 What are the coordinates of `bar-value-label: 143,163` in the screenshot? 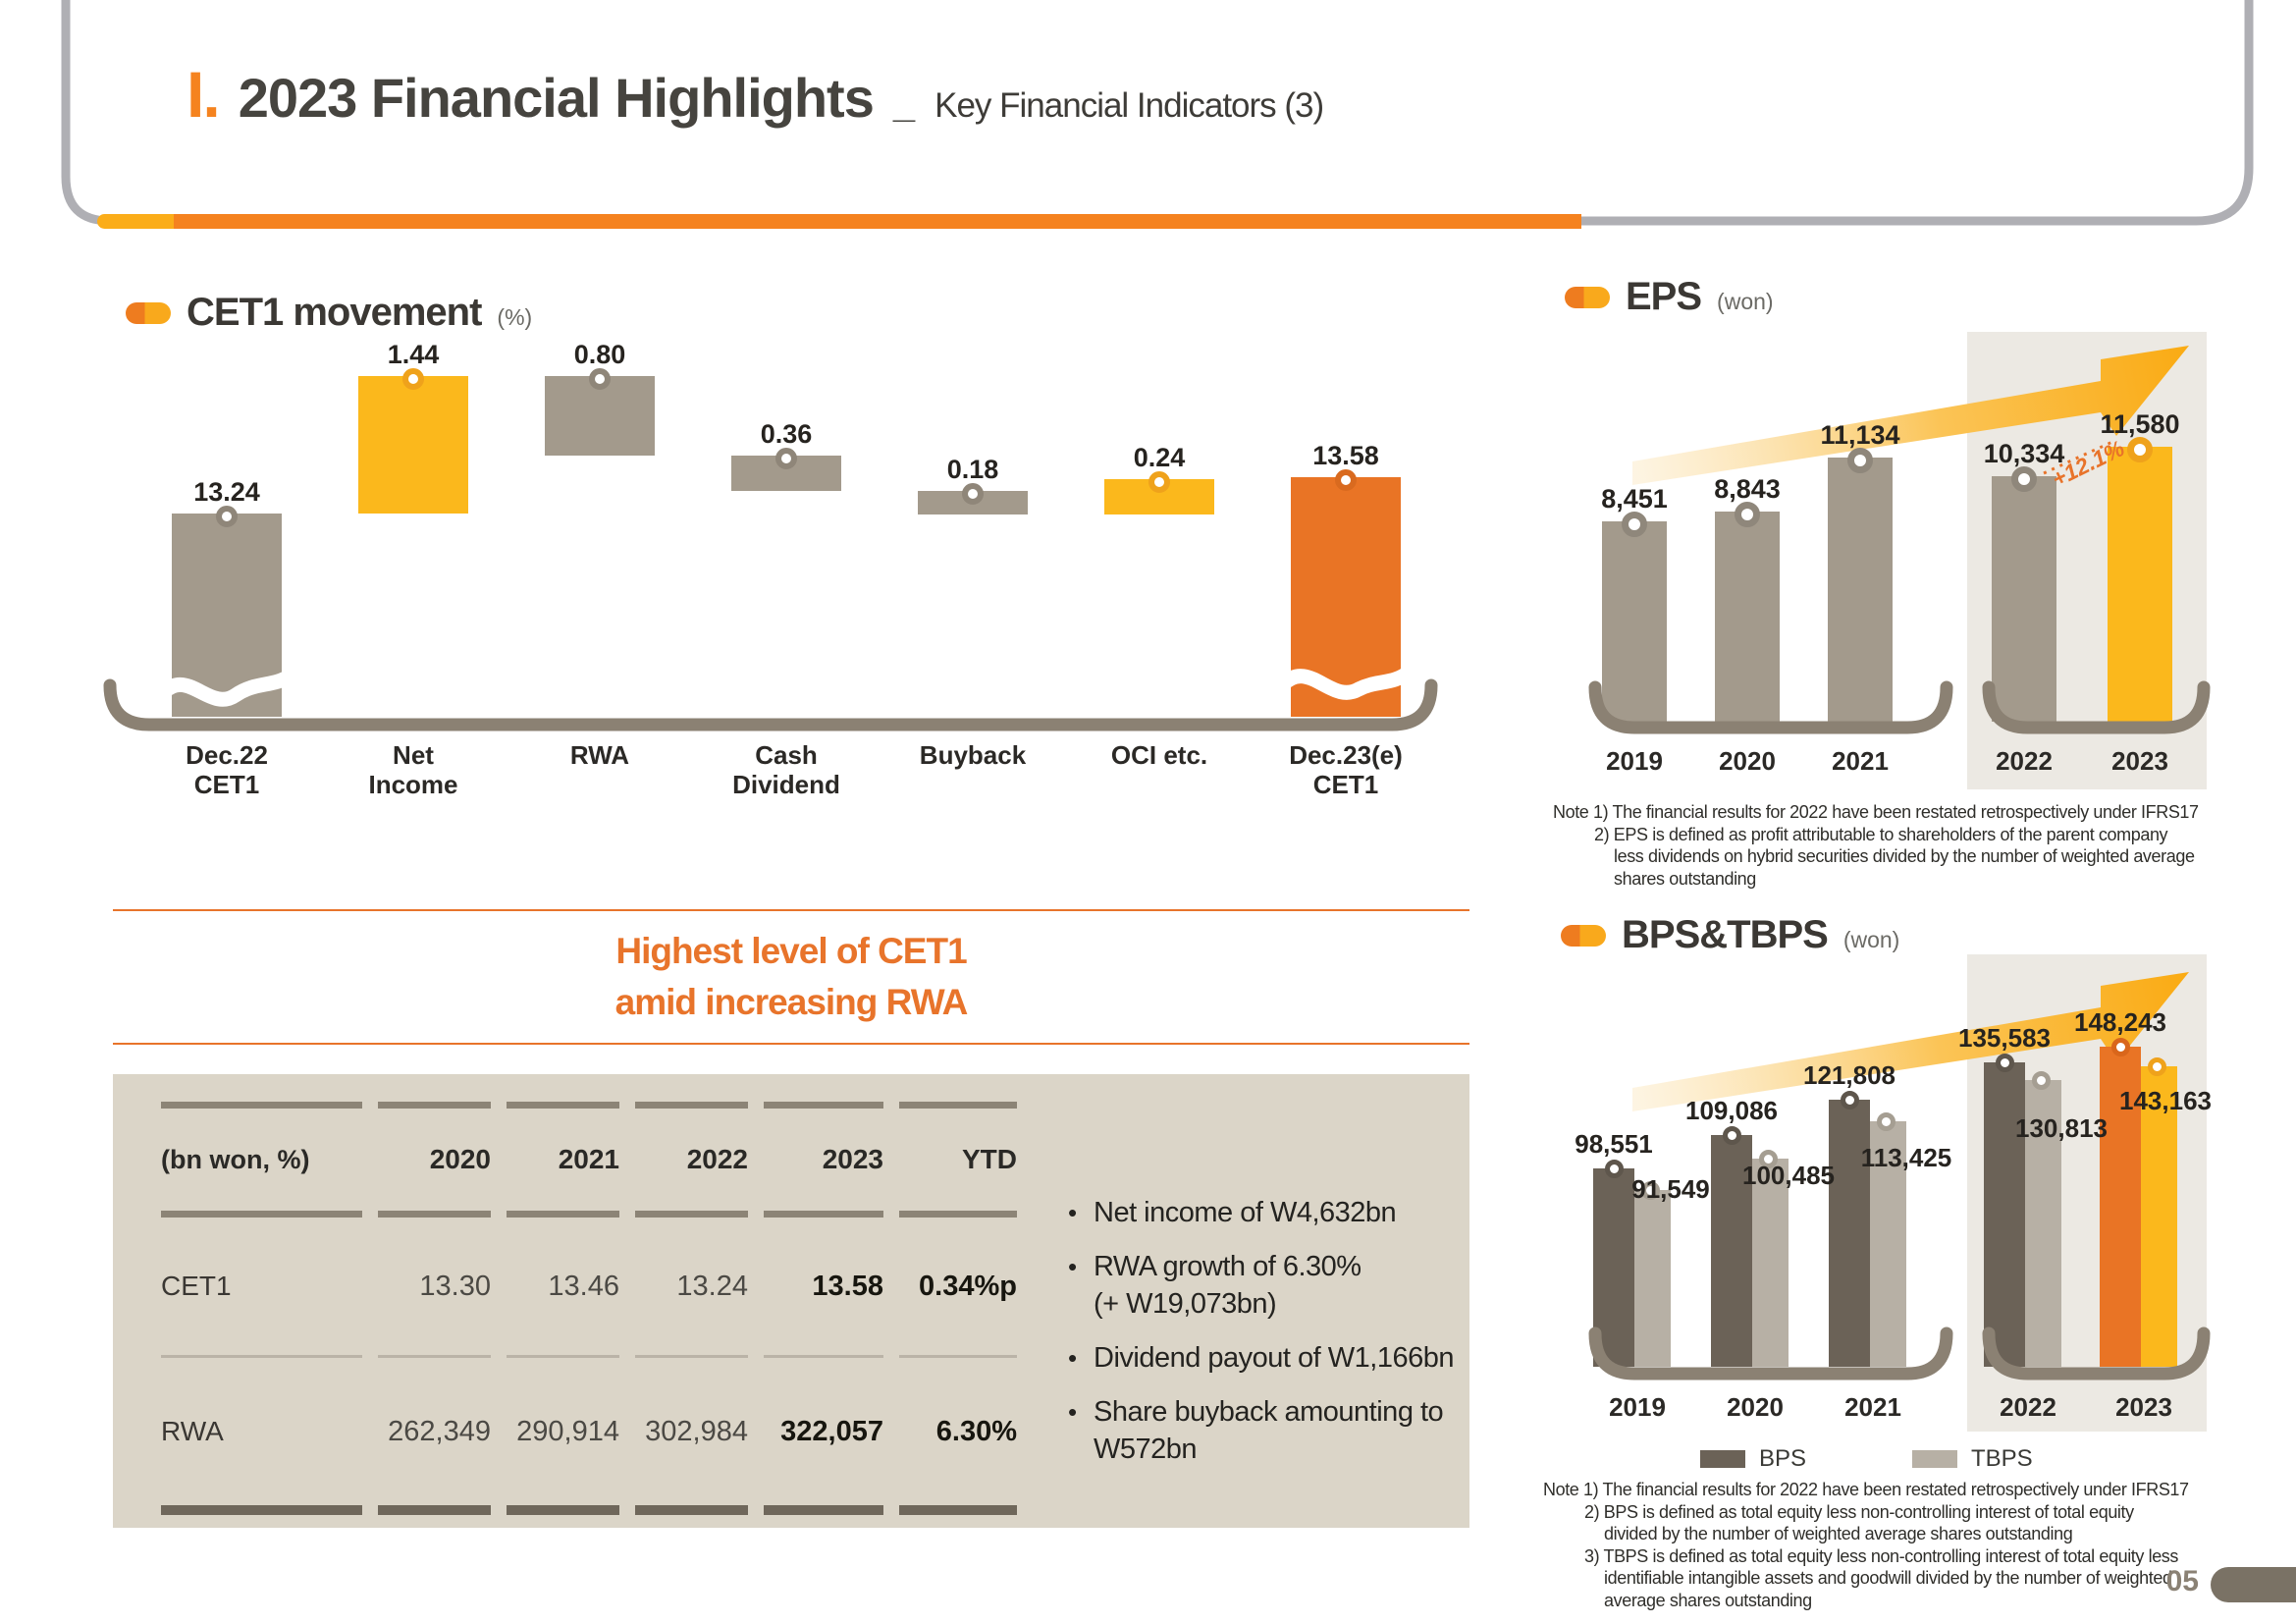 It's located at (2165, 1100).